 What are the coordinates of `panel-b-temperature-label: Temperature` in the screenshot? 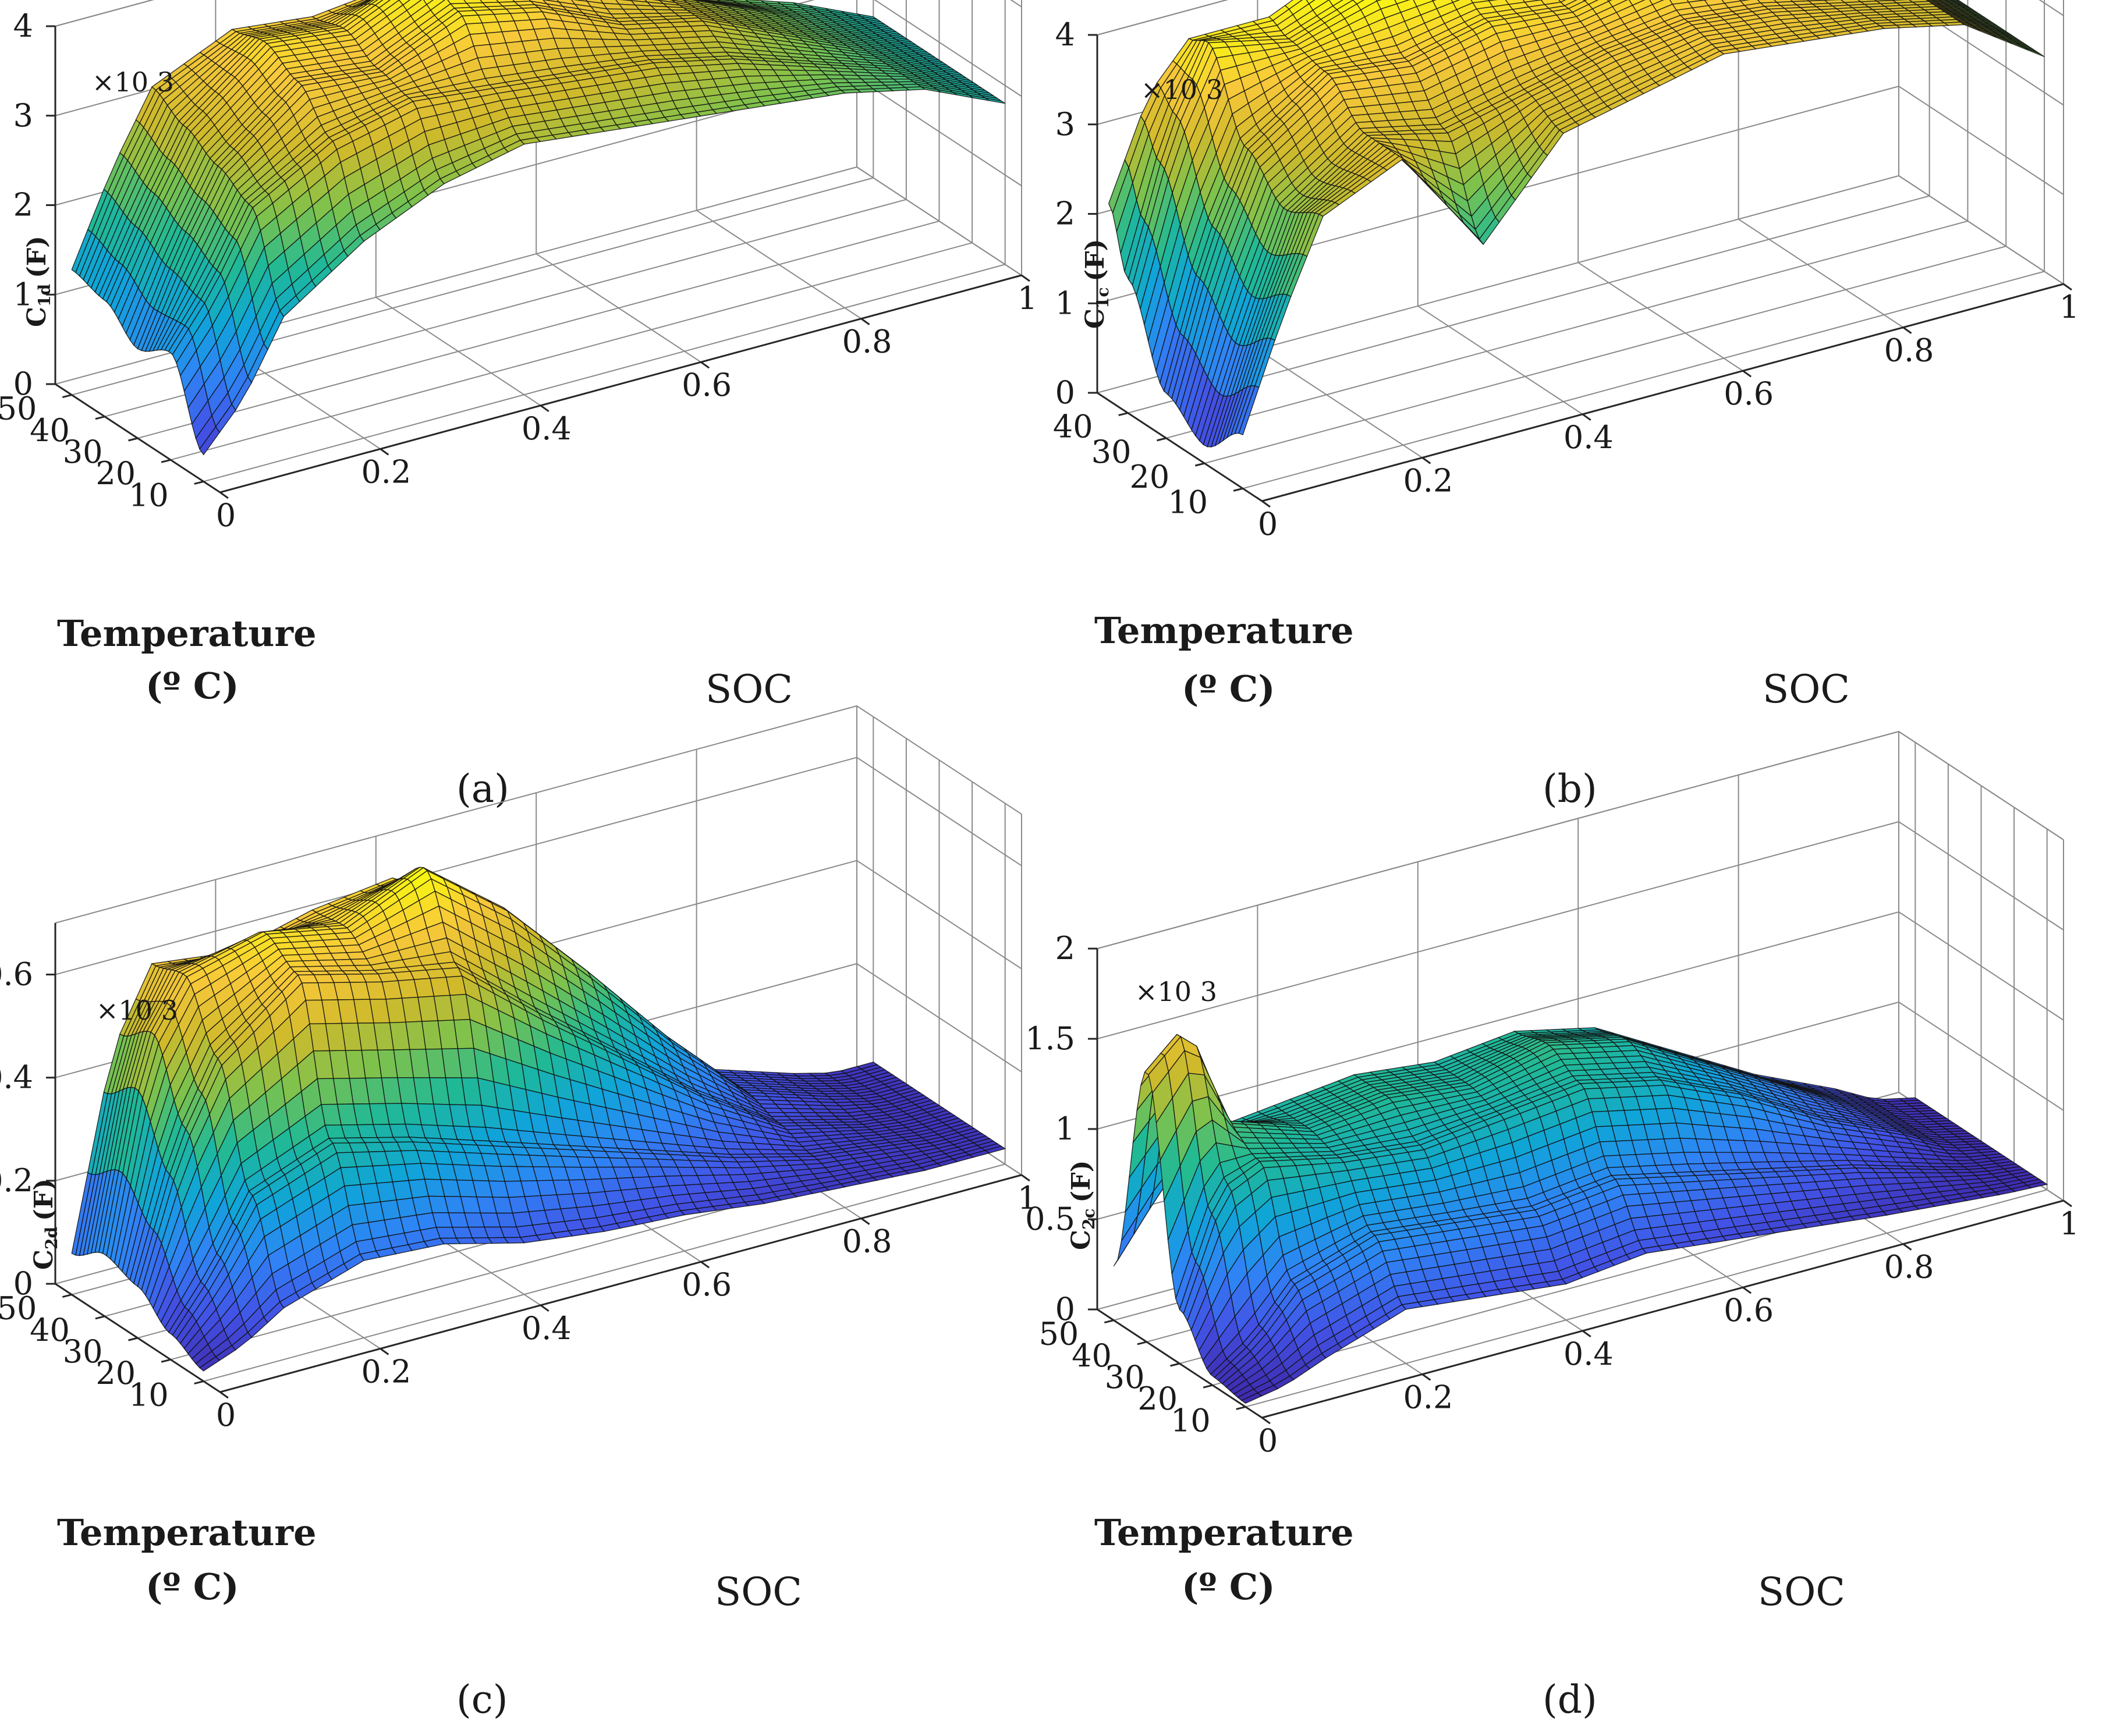 It's located at (1224, 630).